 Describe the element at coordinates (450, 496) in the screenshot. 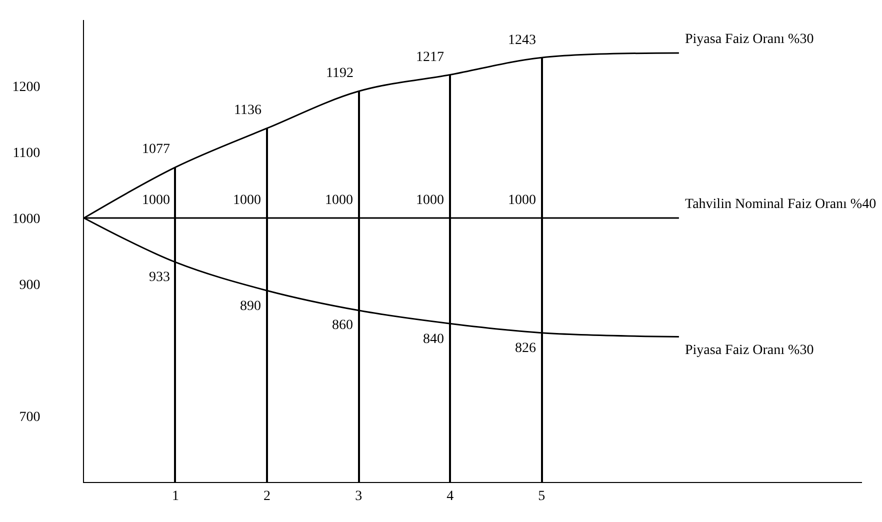

I see `x-tick-label: 4` at that location.